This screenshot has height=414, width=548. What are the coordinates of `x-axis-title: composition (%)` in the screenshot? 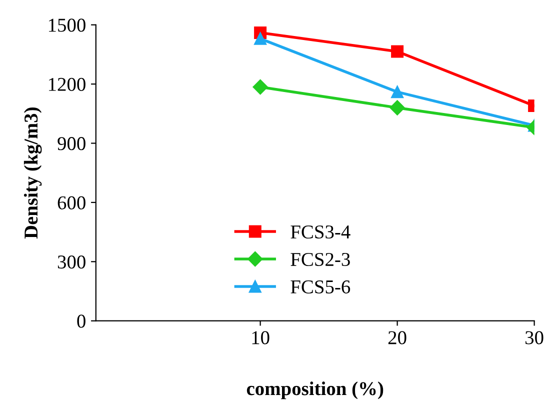 It's located at (315, 391).